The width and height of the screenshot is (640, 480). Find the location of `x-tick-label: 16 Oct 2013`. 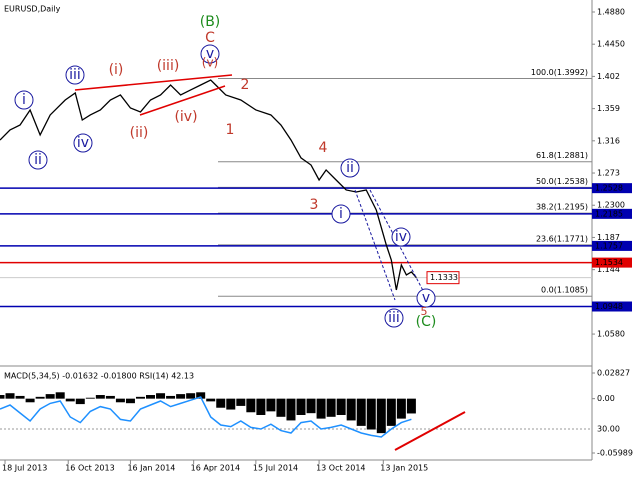

x-tick-label: 16 Oct 2013 is located at coordinates (89, 468).